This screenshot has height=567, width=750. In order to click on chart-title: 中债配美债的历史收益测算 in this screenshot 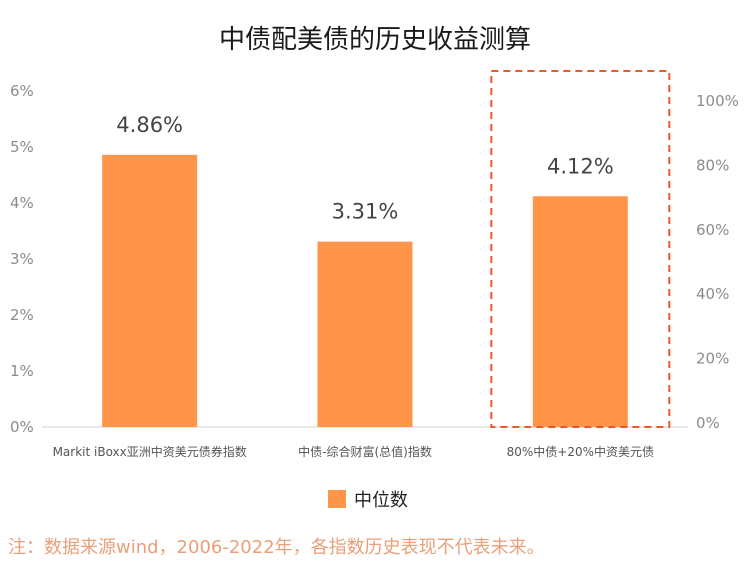, I will do `click(375, 40)`.